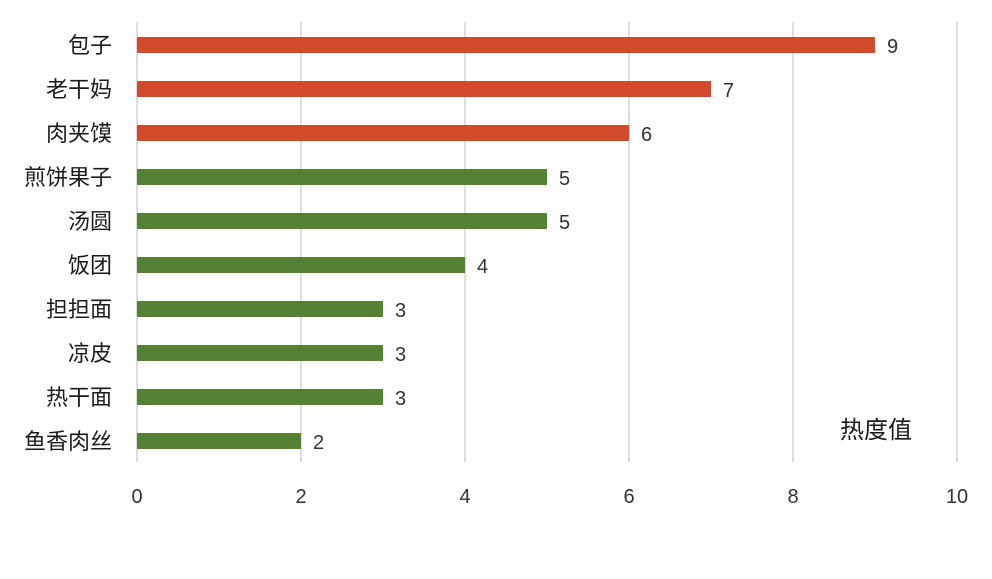 The height and width of the screenshot is (579, 992). Describe the element at coordinates (79, 310) in the screenshot. I see `category-label: 担担面` at that location.